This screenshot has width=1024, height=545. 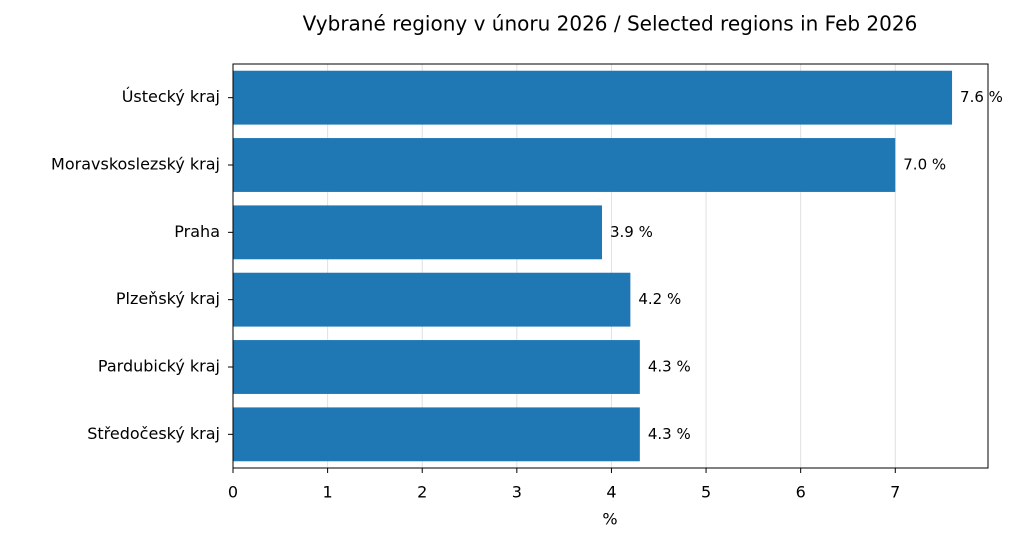 What do you see at coordinates (801, 492) in the screenshot?
I see `x-tick-label: 6` at bounding box center [801, 492].